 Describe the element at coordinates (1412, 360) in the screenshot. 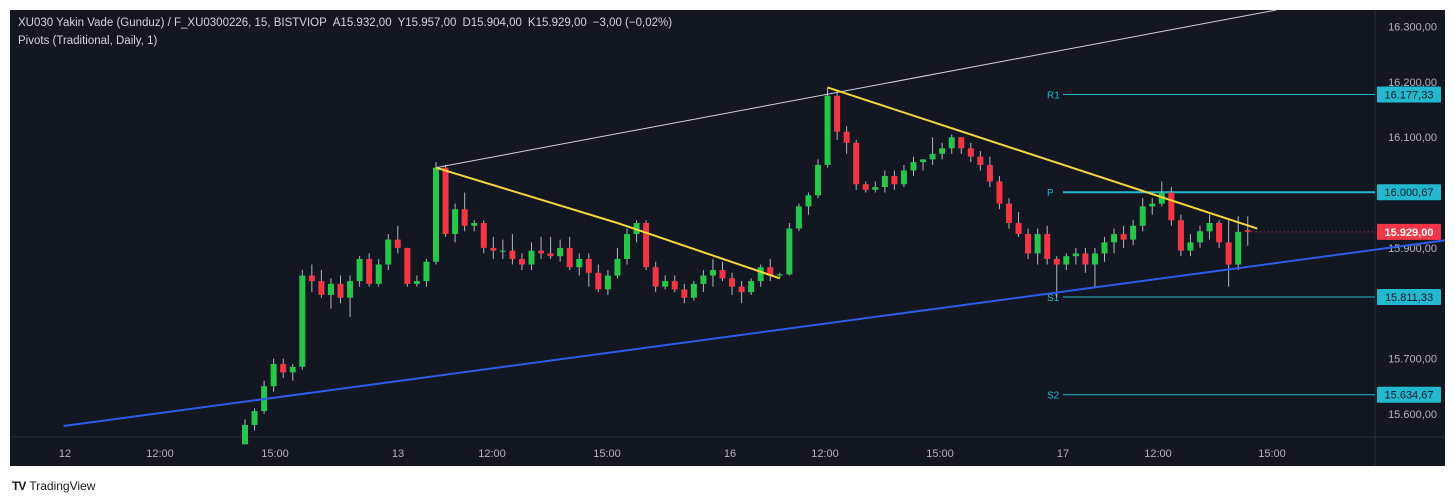

I see `y-tick-label: 15.700,00` at that location.